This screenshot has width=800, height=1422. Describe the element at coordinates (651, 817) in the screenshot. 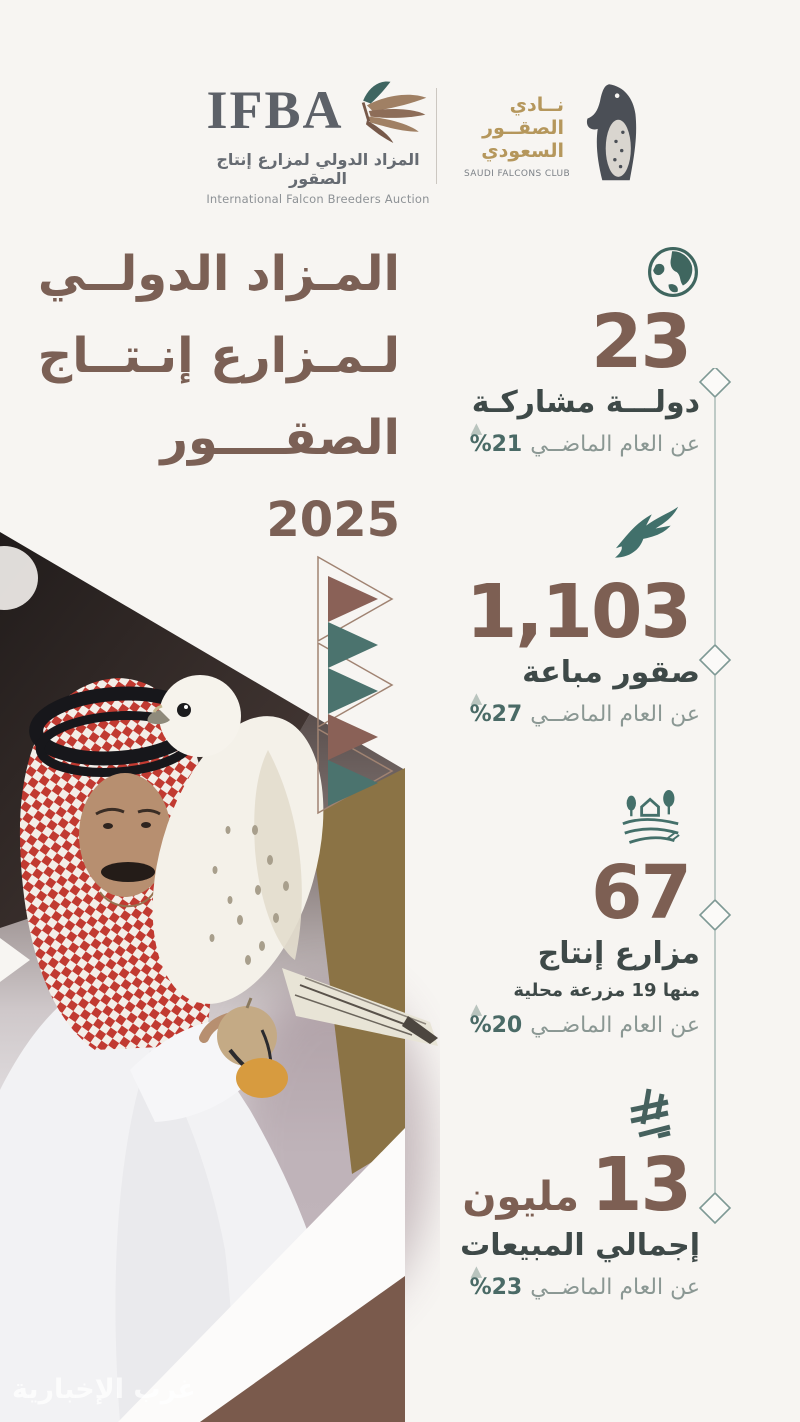

I see `farm-icon` at that location.